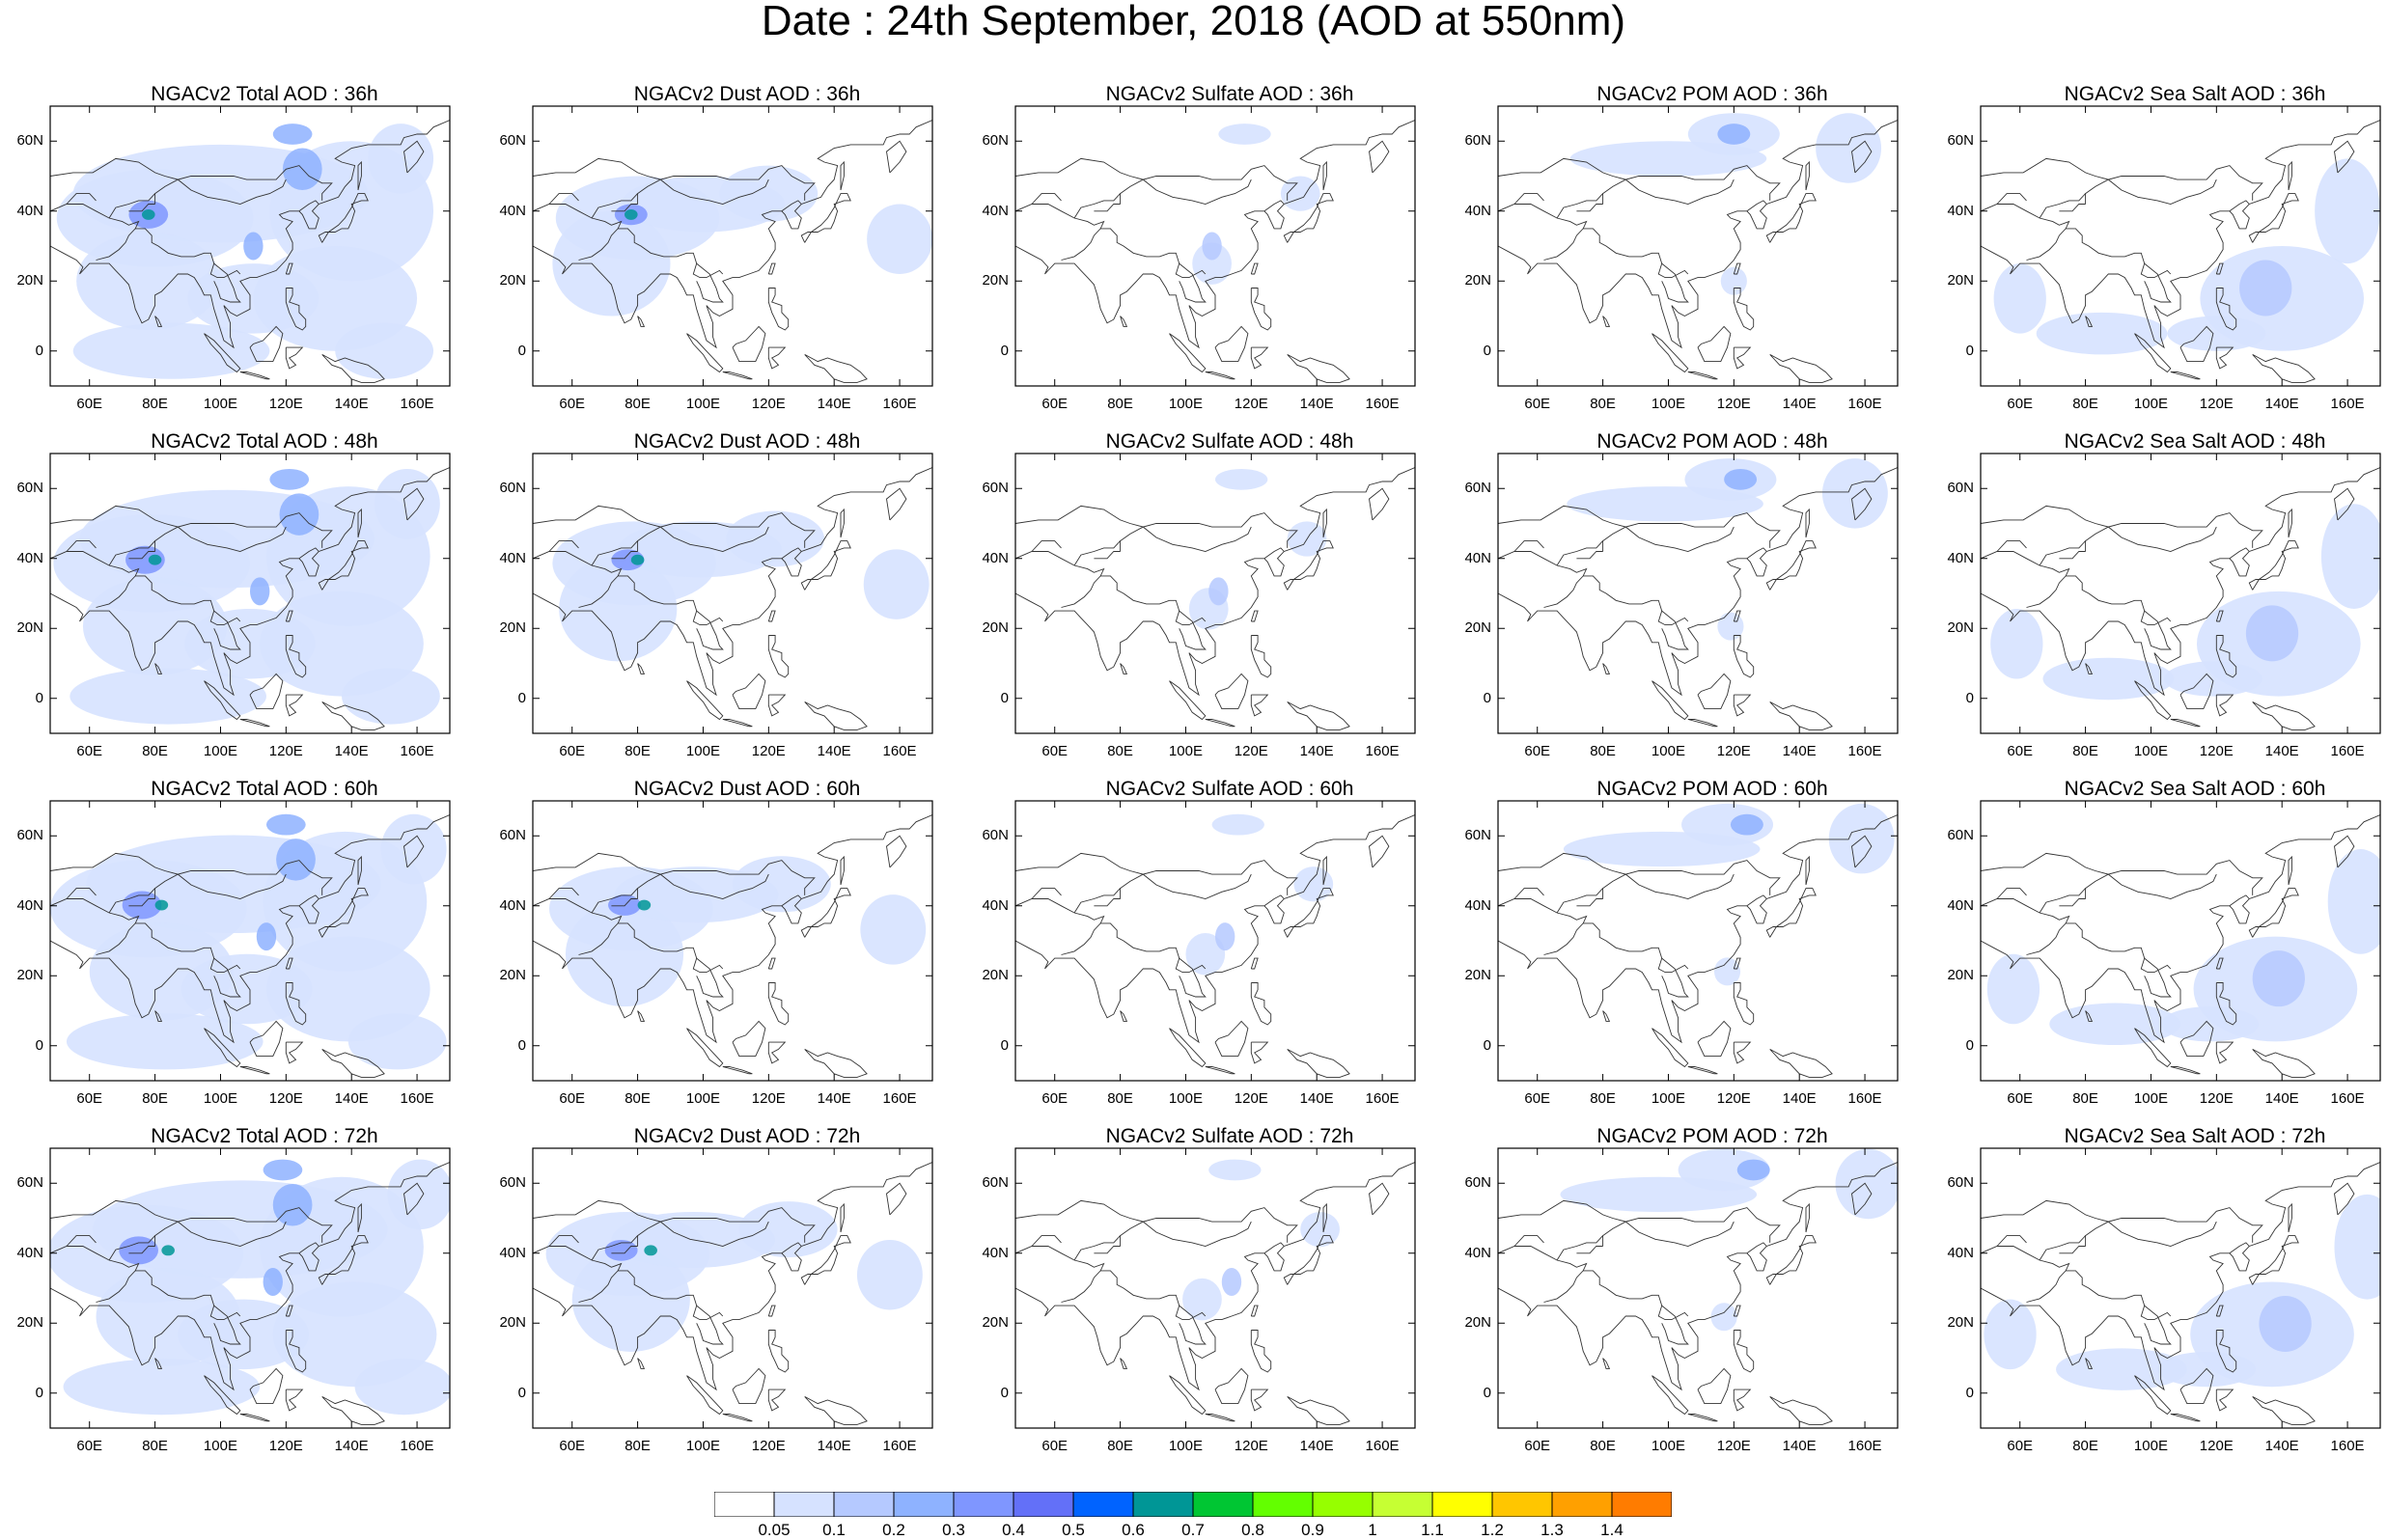  Describe the element at coordinates (250, 246) in the screenshot. I see `map-plot` at that location.